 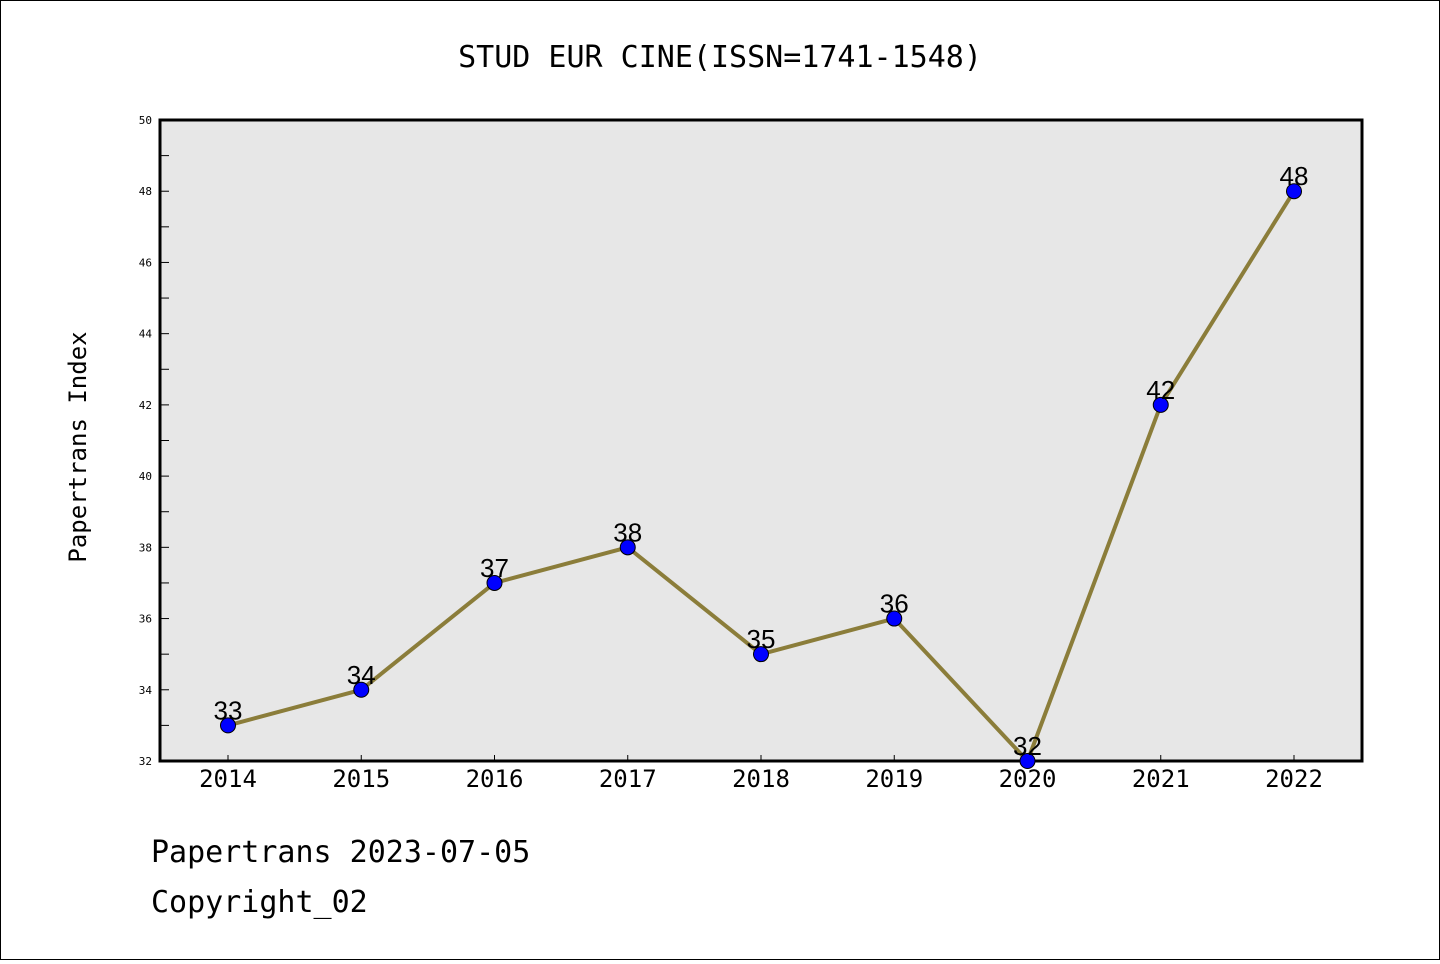 I want to click on data-label: 36, so click(x=894, y=604).